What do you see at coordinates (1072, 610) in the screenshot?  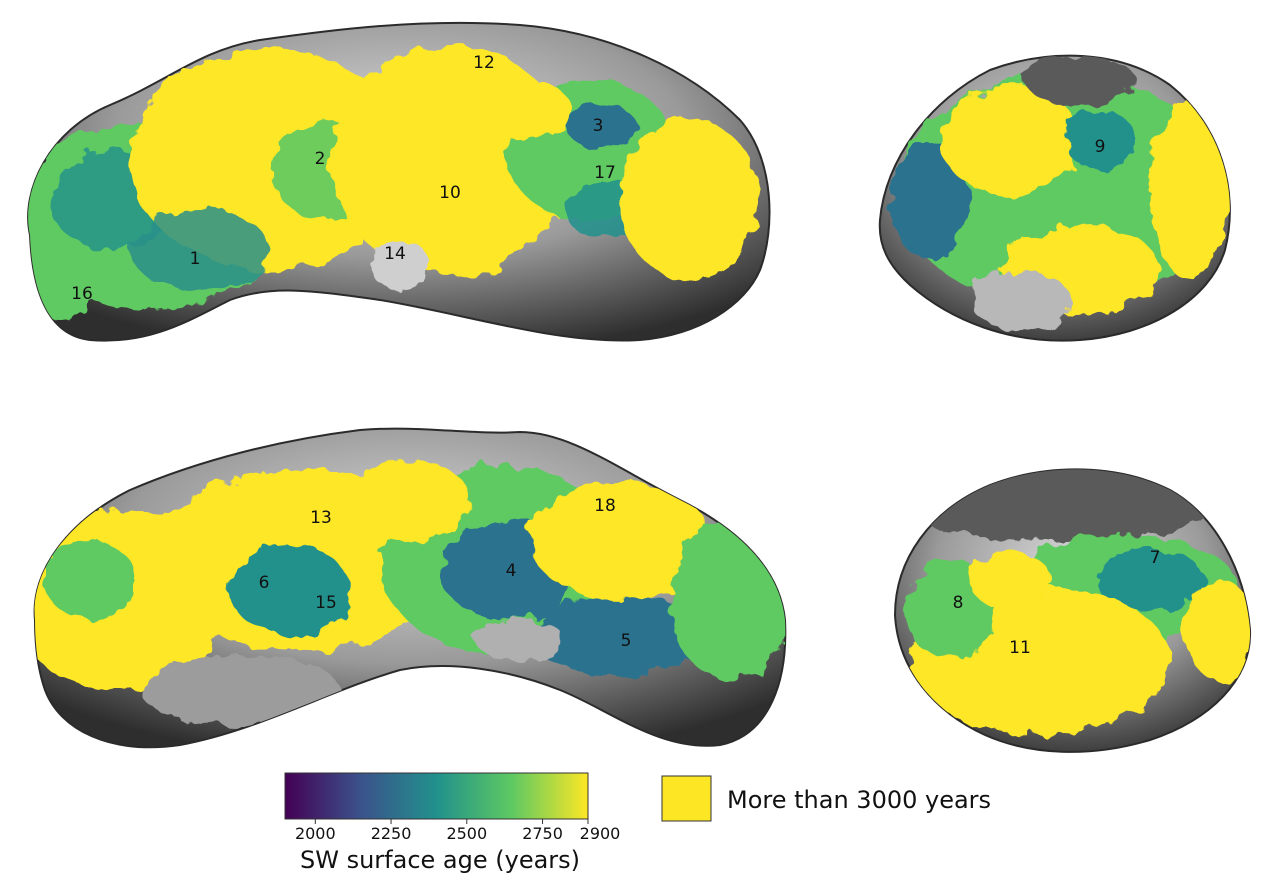 I see `bottom-right-view` at bounding box center [1072, 610].